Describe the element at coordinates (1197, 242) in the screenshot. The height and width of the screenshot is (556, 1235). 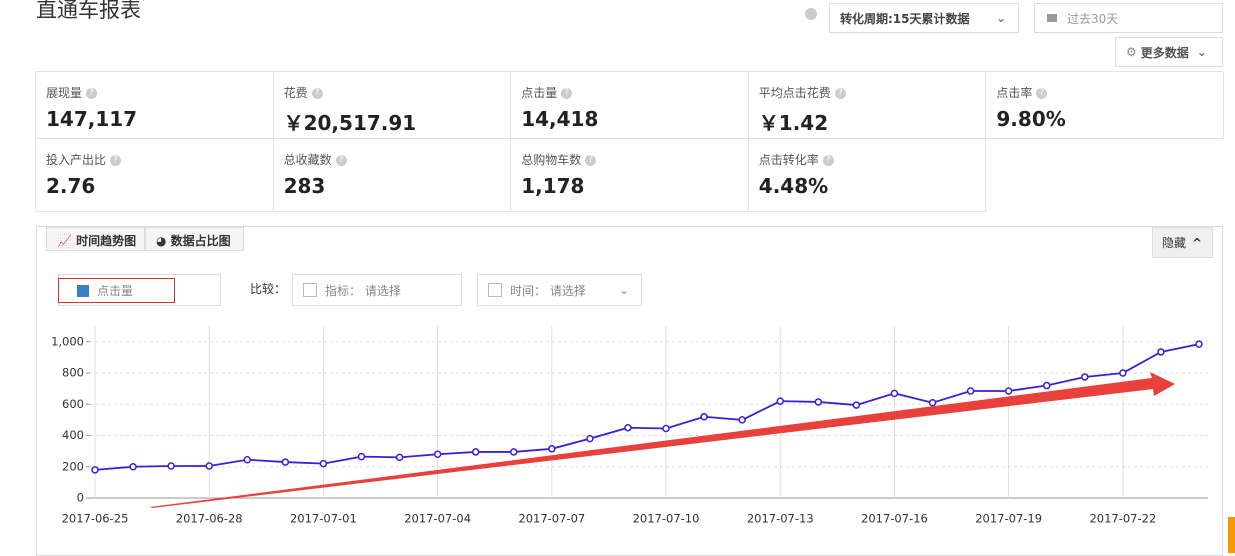
I see `caret: ^` at that location.